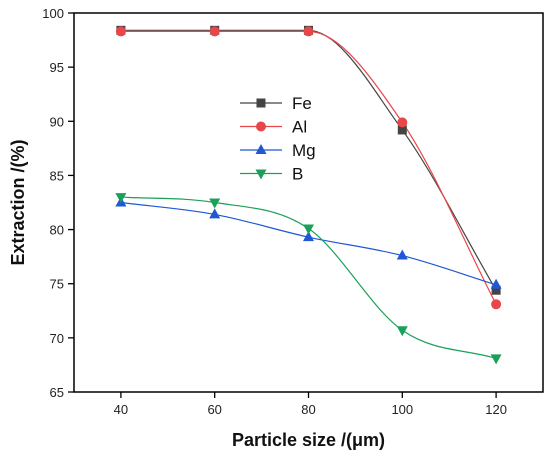  What do you see at coordinates (297, 174) in the screenshot?
I see `legend-label-b: B` at bounding box center [297, 174].